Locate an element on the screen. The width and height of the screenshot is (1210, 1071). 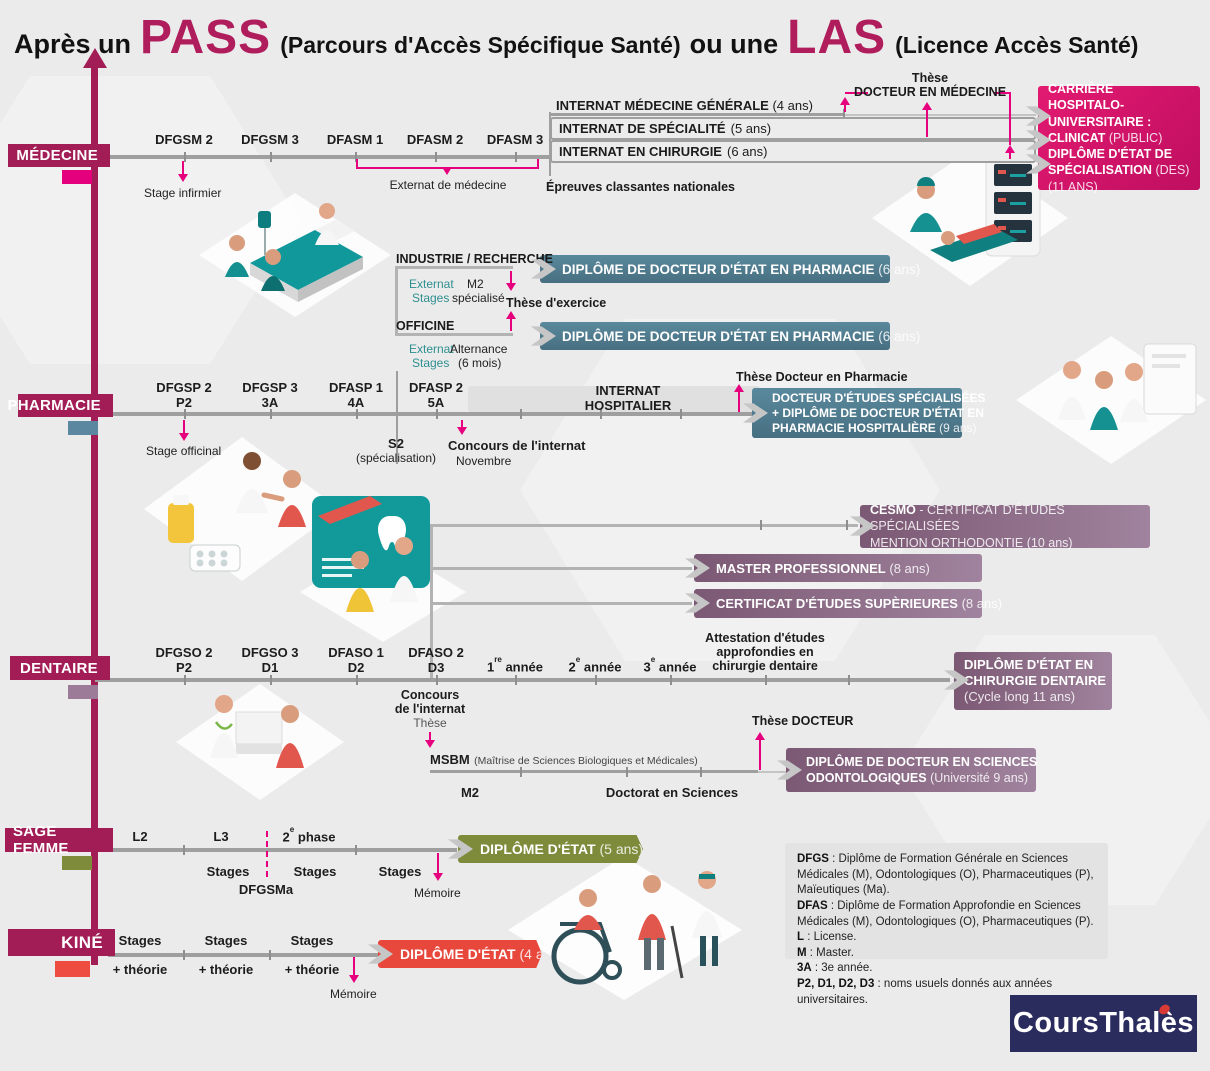
title-las: LAS is located at coordinates (837, 37).